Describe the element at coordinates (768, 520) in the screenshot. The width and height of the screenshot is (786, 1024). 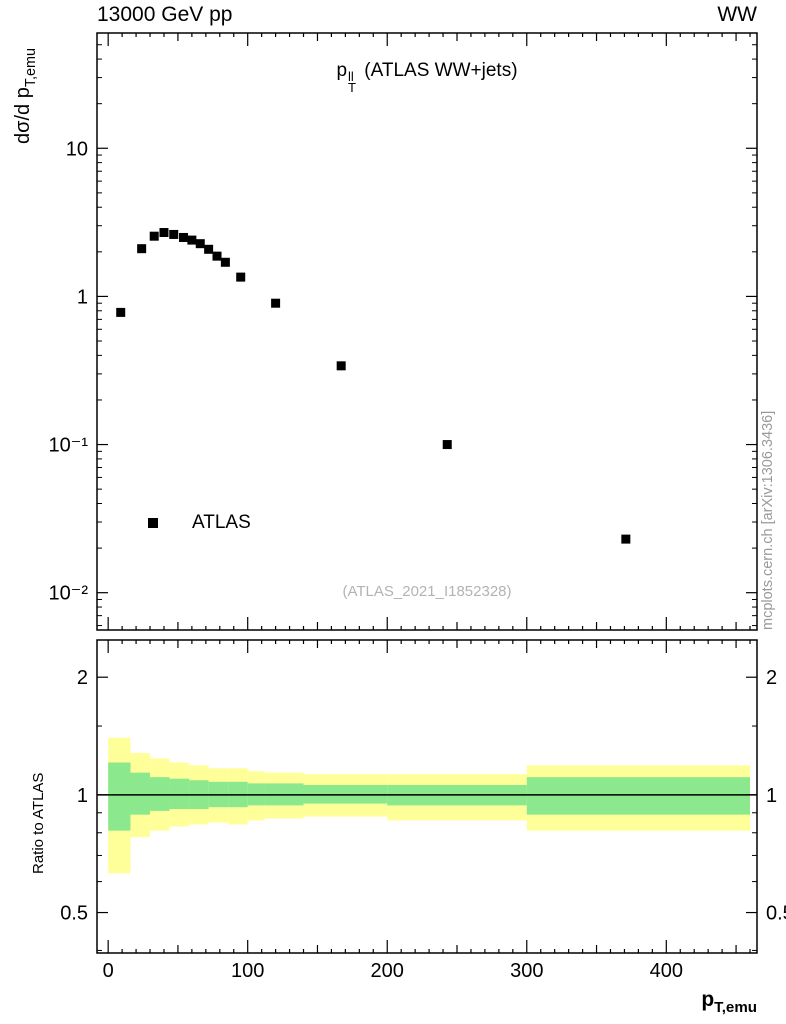
I see `mcplots-side-note: mcplots.cern.ch [arXiv:1306.3436]` at that location.